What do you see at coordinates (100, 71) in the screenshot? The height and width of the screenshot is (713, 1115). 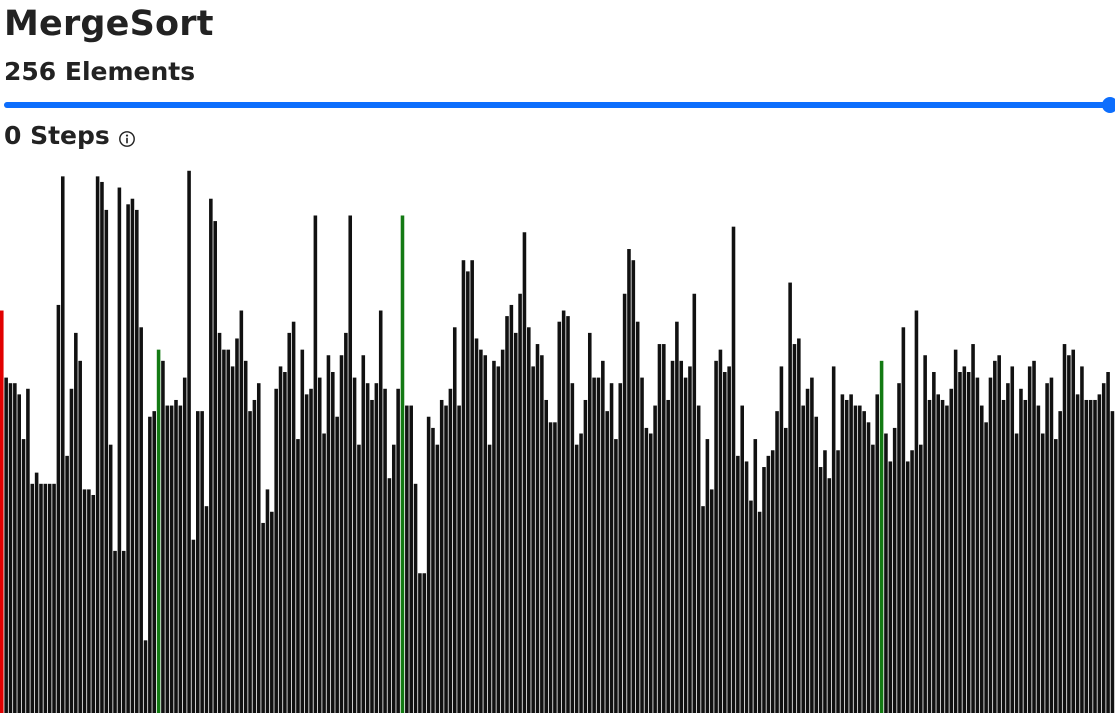 I see `element-count-label: 256 Elements` at bounding box center [100, 71].